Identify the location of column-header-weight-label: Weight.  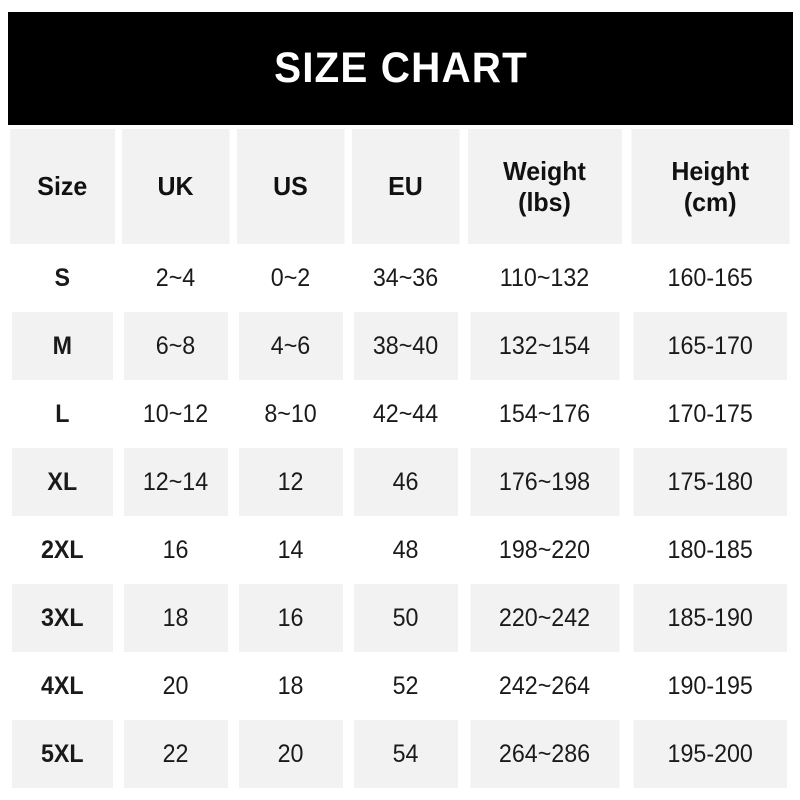
(544, 170).